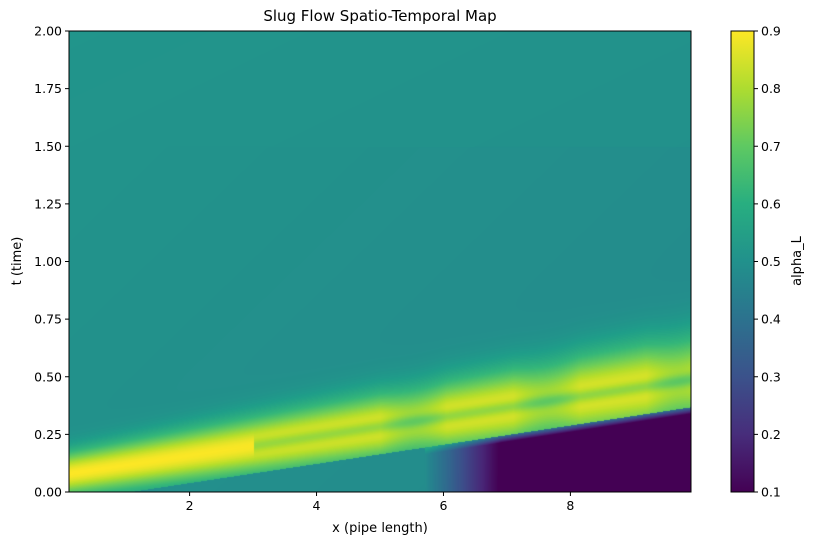 The width and height of the screenshot is (813, 545). Describe the element at coordinates (48, 88) in the screenshot. I see `y-tick-label: 1.75` at that location.